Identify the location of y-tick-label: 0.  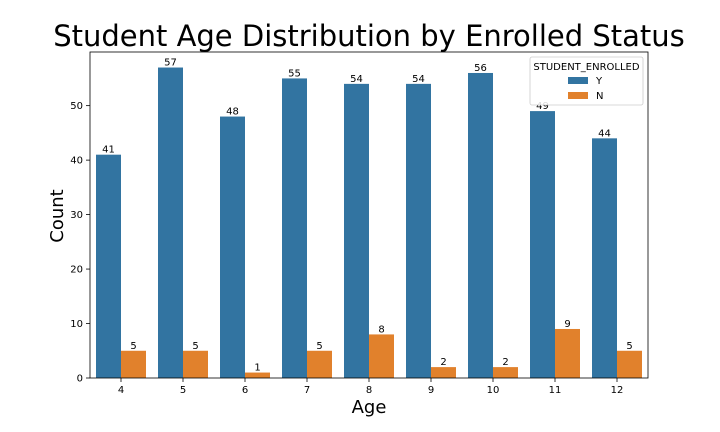
(80, 379).